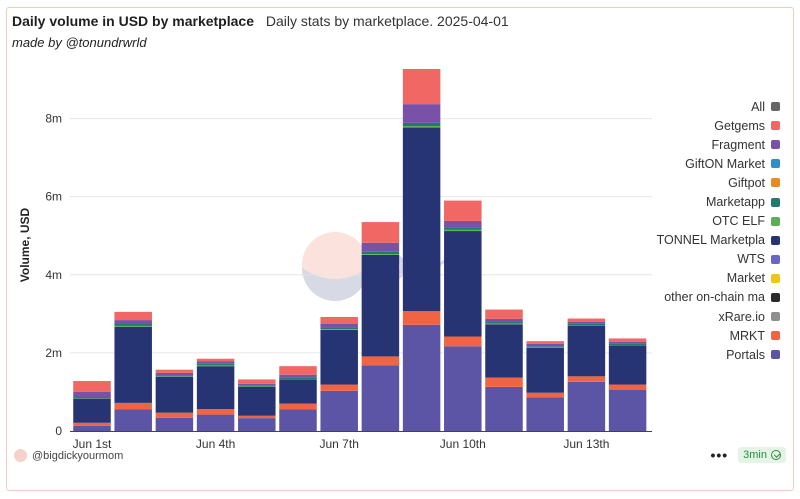 Image resolution: width=800 pixels, height=499 pixels. I want to click on legend-item: Portals, so click(710, 354).